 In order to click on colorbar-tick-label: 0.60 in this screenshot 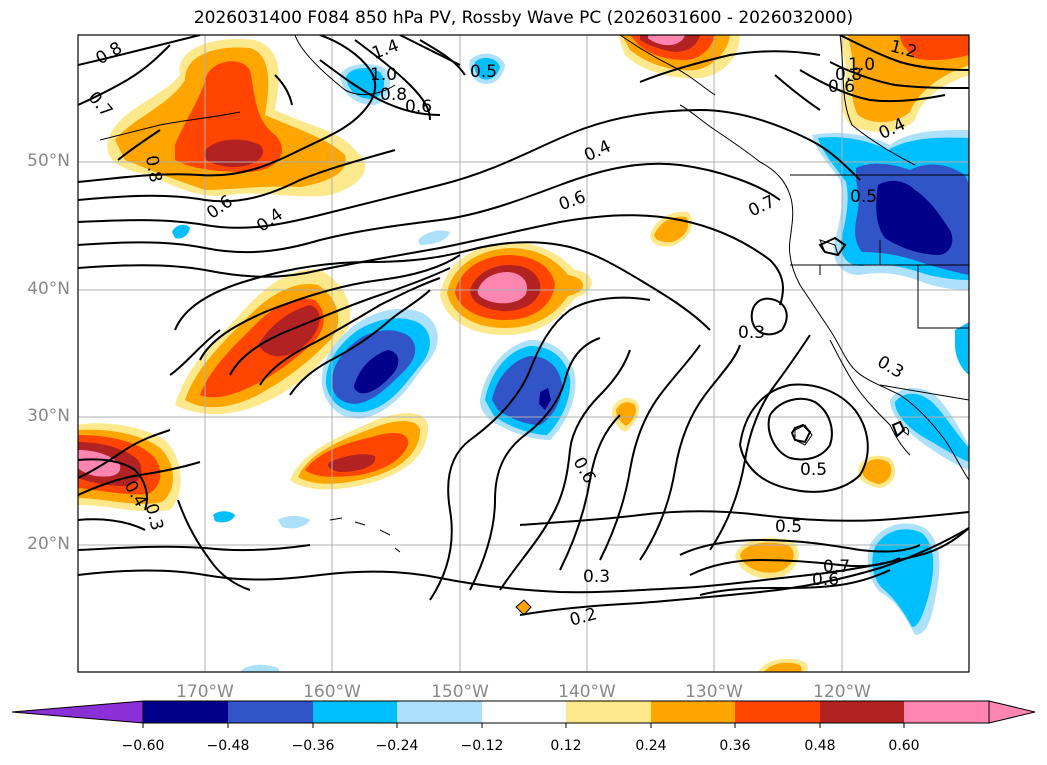, I will do `click(904, 746)`.